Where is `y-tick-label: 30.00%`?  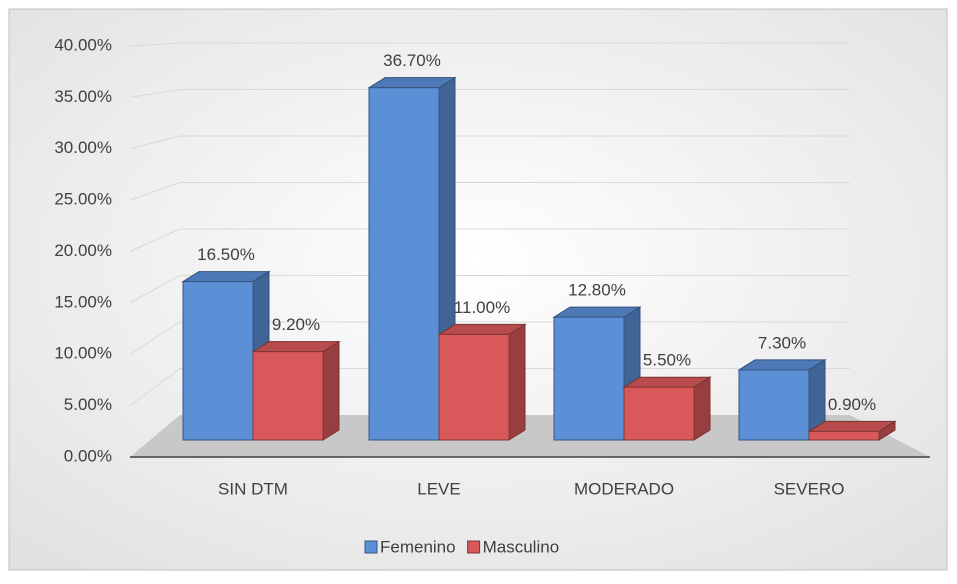 y-tick-label: 30.00% is located at coordinates (83, 147).